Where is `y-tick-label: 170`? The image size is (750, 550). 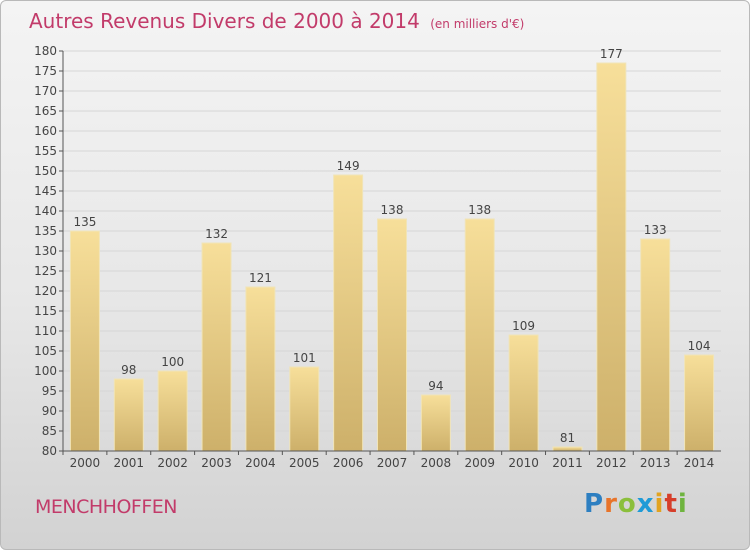 y-tick-label: 170 is located at coordinates (45, 91).